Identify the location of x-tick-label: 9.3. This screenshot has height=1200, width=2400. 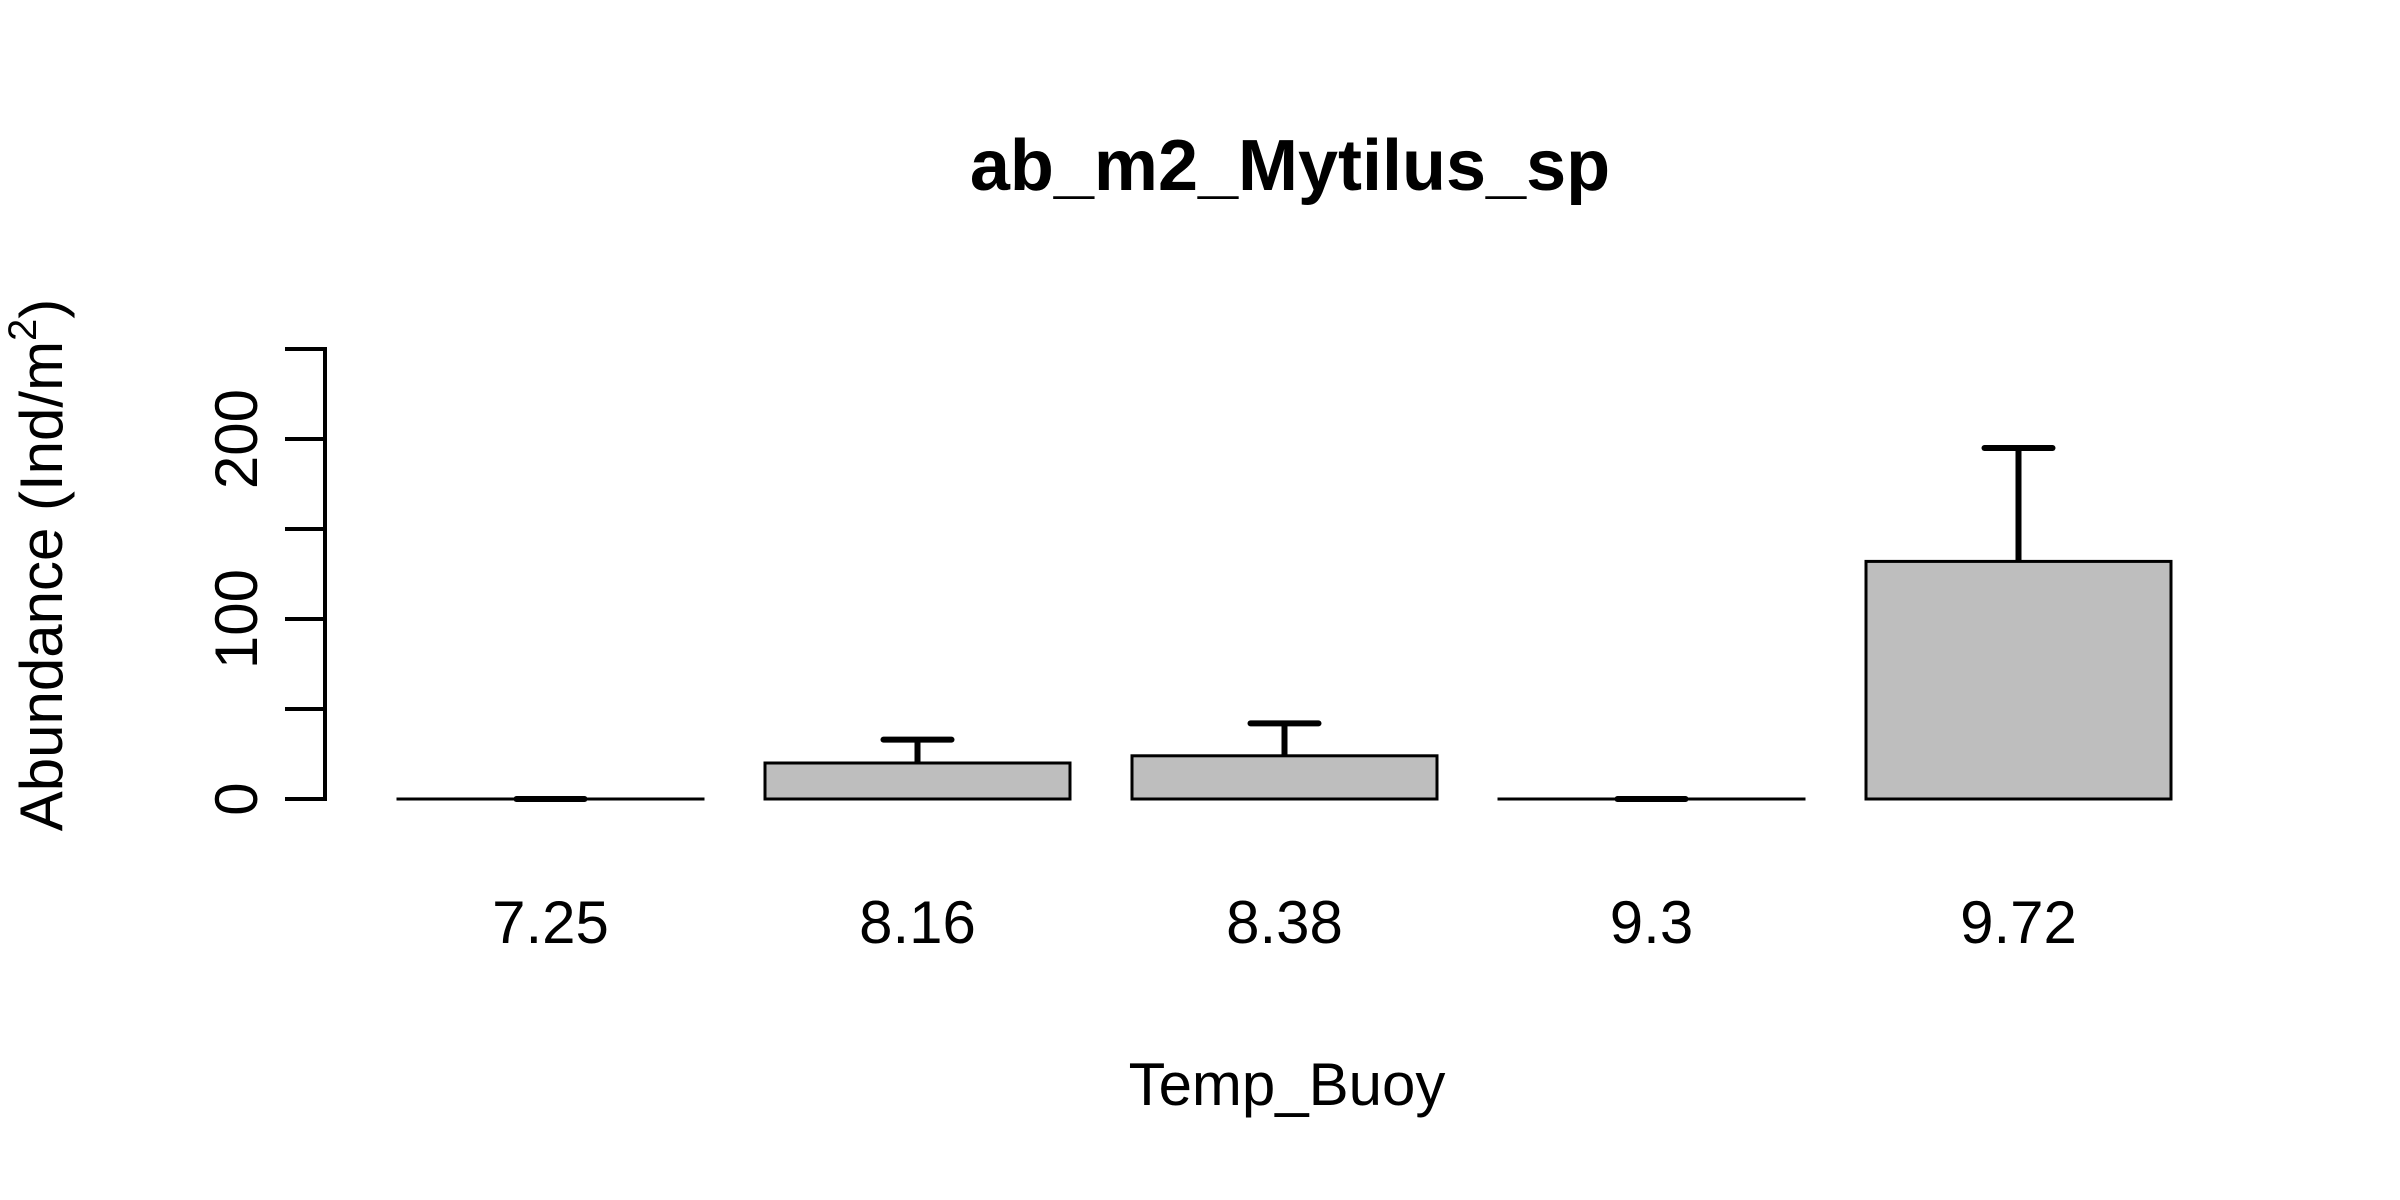
(1651, 922).